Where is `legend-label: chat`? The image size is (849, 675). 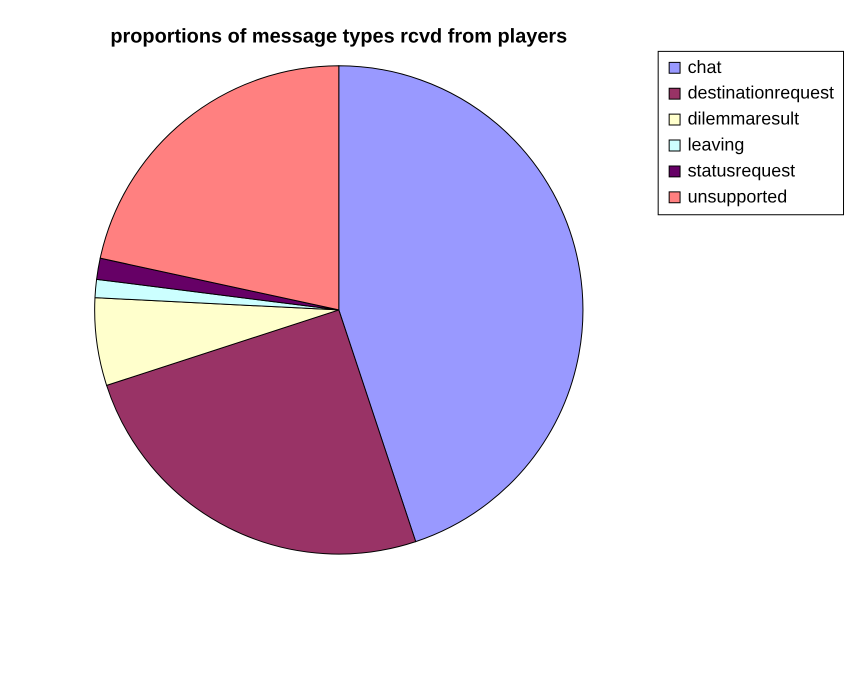 legend-label: chat is located at coordinates (705, 66).